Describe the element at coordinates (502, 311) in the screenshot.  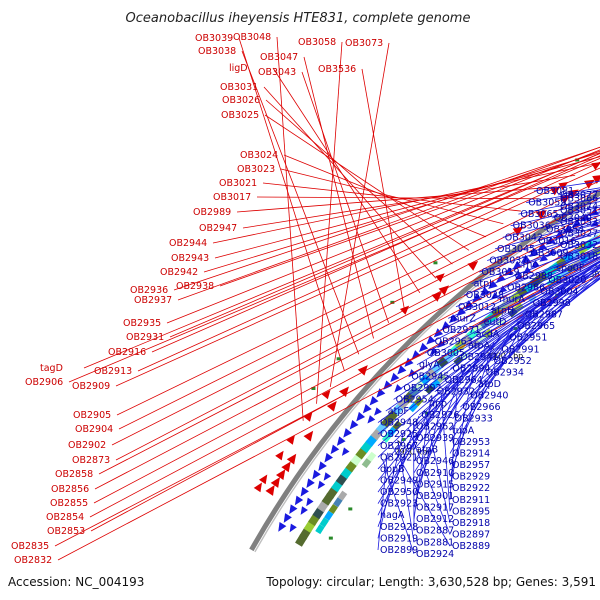
I see `reverse-gene-label: atpH` at that location.